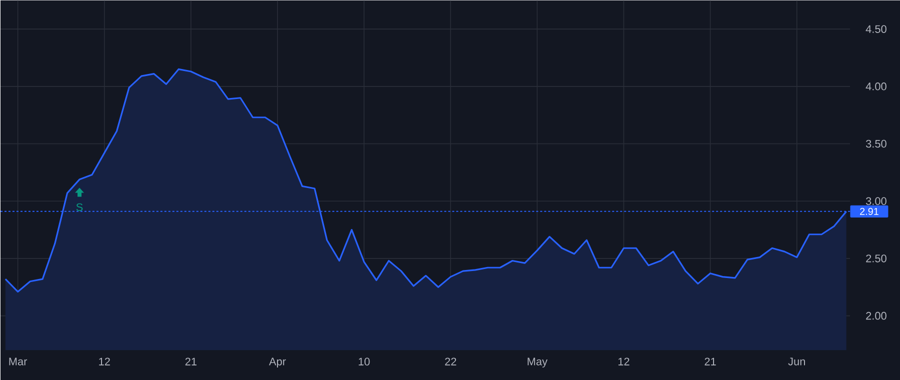 Image resolution: width=900 pixels, height=380 pixels. What do you see at coordinates (18, 362) in the screenshot?
I see `x-tick-label: Mar` at bounding box center [18, 362].